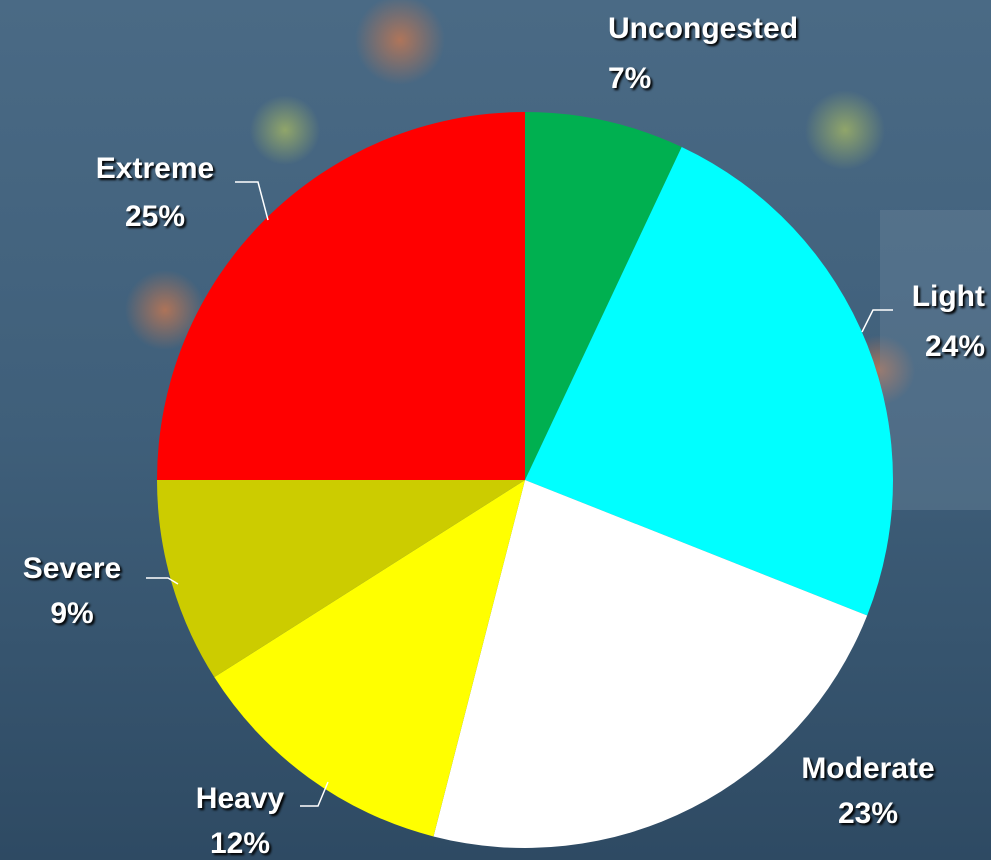 The image size is (991, 860). What do you see at coordinates (155, 168) in the screenshot?
I see `slice-name: Extreme` at bounding box center [155, 168].